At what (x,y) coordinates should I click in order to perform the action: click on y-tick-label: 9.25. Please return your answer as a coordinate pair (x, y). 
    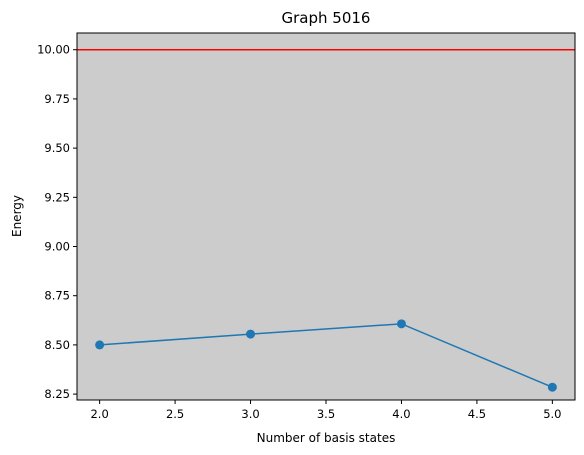
    Looking at the image, I should click on (57, 197).